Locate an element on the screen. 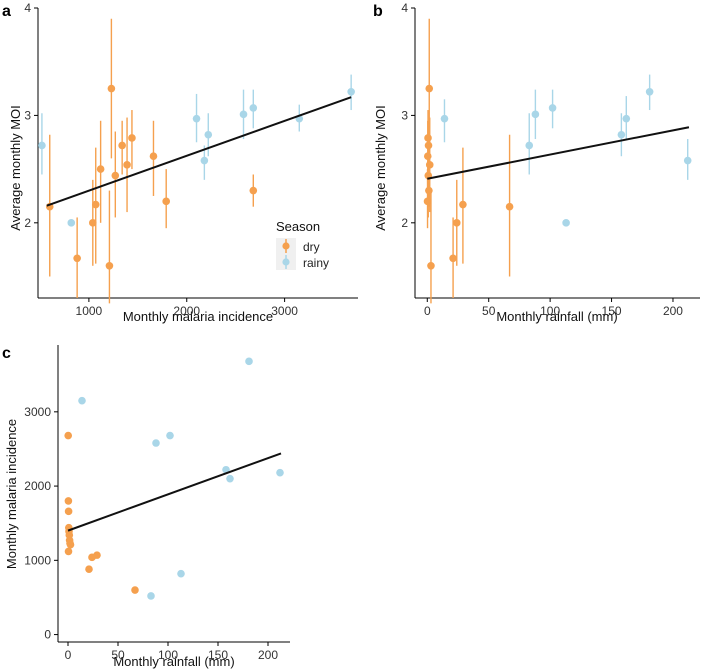 This screenshot has height=672, width=706. panel-b-regression-line is located at coordinates (558, 153).